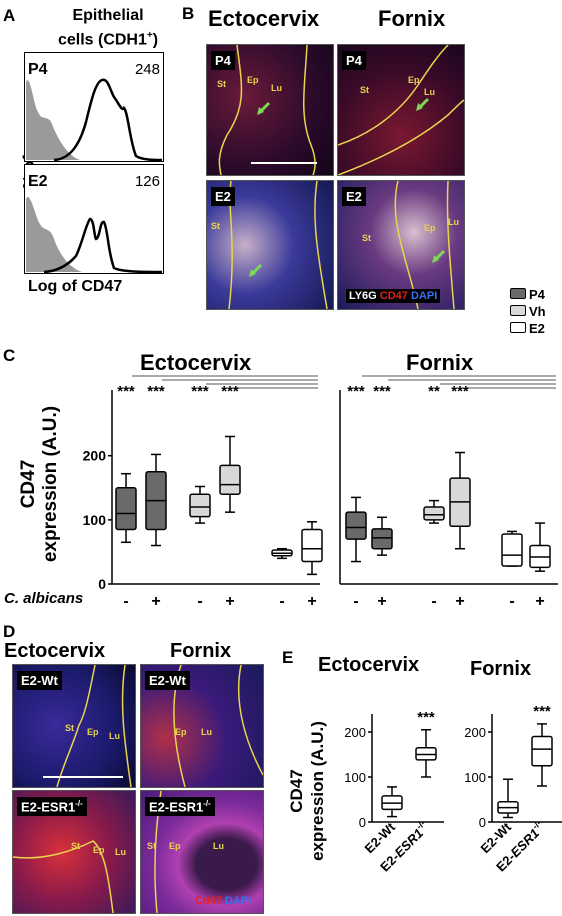  Describe the element at coordinates (196, 362) in the screenshot. I see `panel-c-title-ectocervix: Ectocervix` at that location.